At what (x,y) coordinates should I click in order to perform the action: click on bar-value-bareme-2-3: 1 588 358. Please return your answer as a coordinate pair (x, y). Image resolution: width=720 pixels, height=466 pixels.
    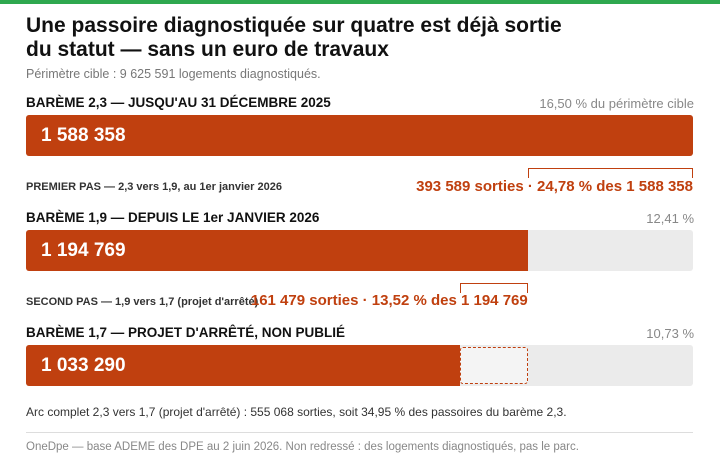
    Looking at the image, I should click on (83, 135).